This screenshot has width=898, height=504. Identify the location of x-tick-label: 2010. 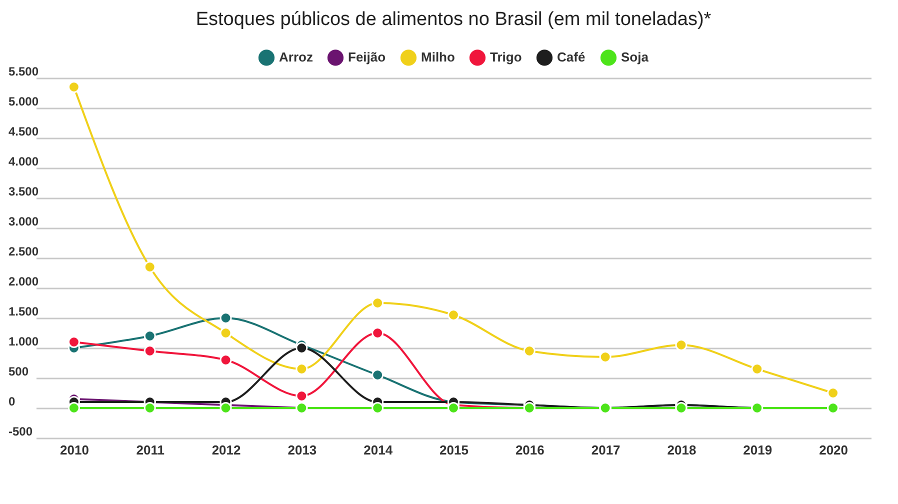
(74, 450).